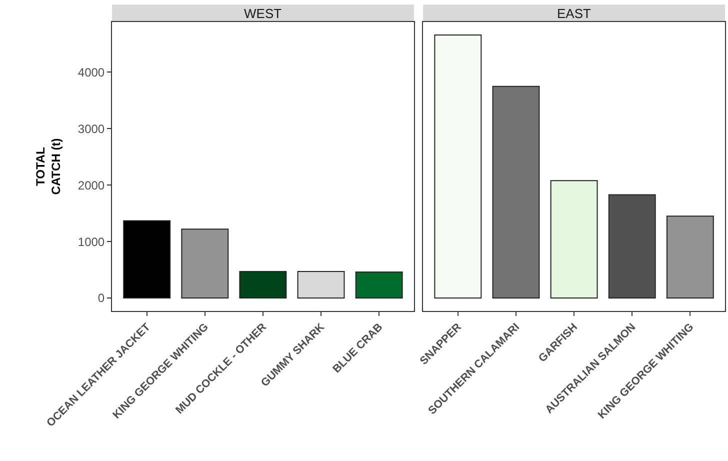 Image resolution: width=728 pixels, height=461 pixels. Describe the element at coordinates (91, 241) in the screenshot. I see `y-tick-label: 1000` at that location.